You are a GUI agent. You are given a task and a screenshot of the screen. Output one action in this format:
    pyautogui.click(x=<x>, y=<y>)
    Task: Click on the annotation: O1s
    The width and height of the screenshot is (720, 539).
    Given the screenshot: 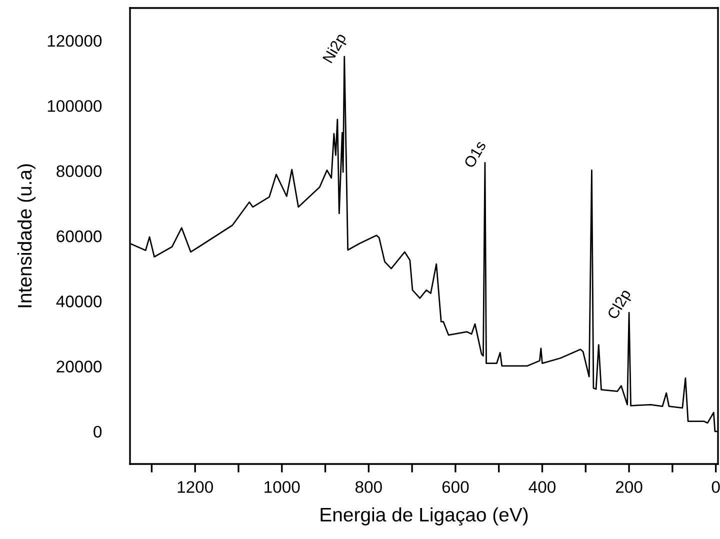 What is the action you would take?
    pyautogui.click(x=475, y=154)
    